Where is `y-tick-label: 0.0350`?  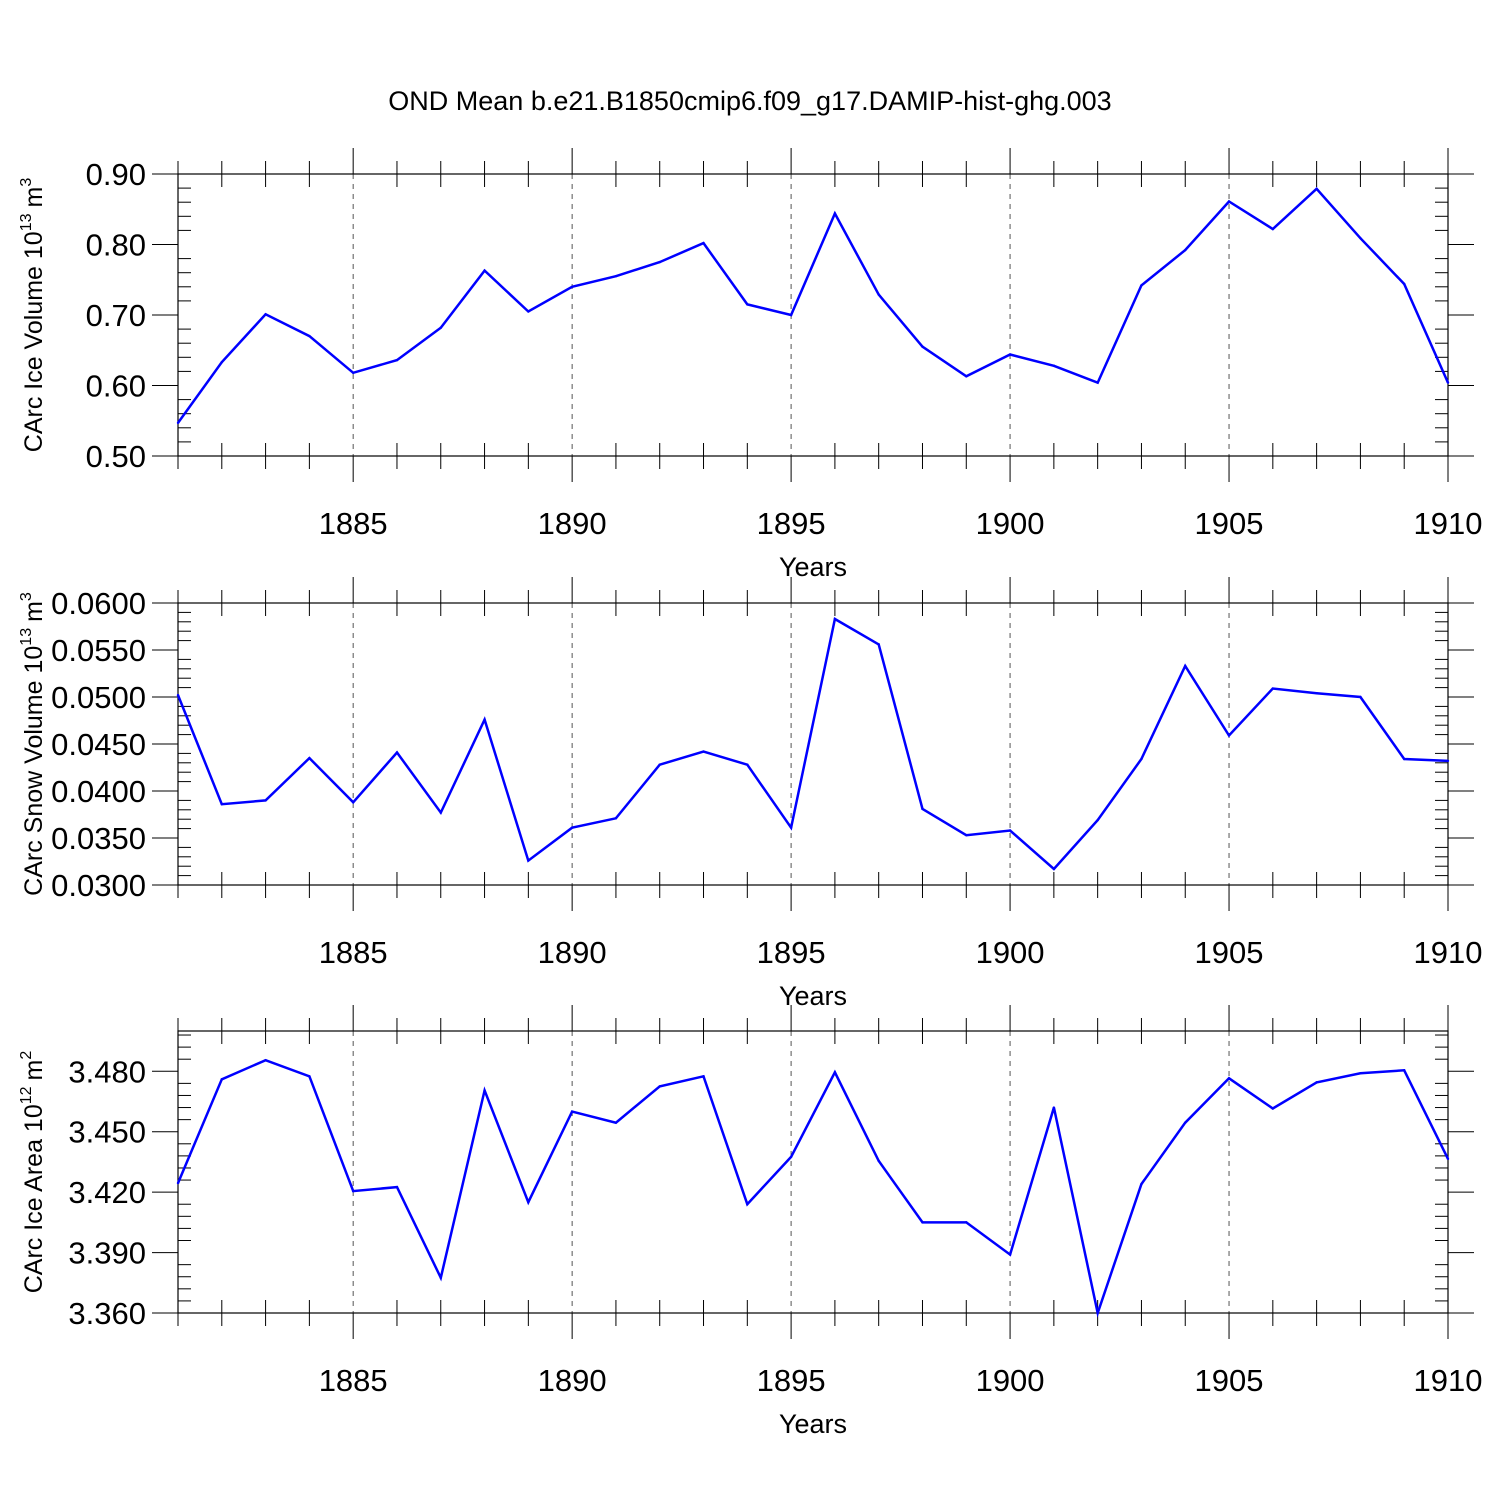 y-tick-label: 0.0350 is located at coordinates (98, 838).